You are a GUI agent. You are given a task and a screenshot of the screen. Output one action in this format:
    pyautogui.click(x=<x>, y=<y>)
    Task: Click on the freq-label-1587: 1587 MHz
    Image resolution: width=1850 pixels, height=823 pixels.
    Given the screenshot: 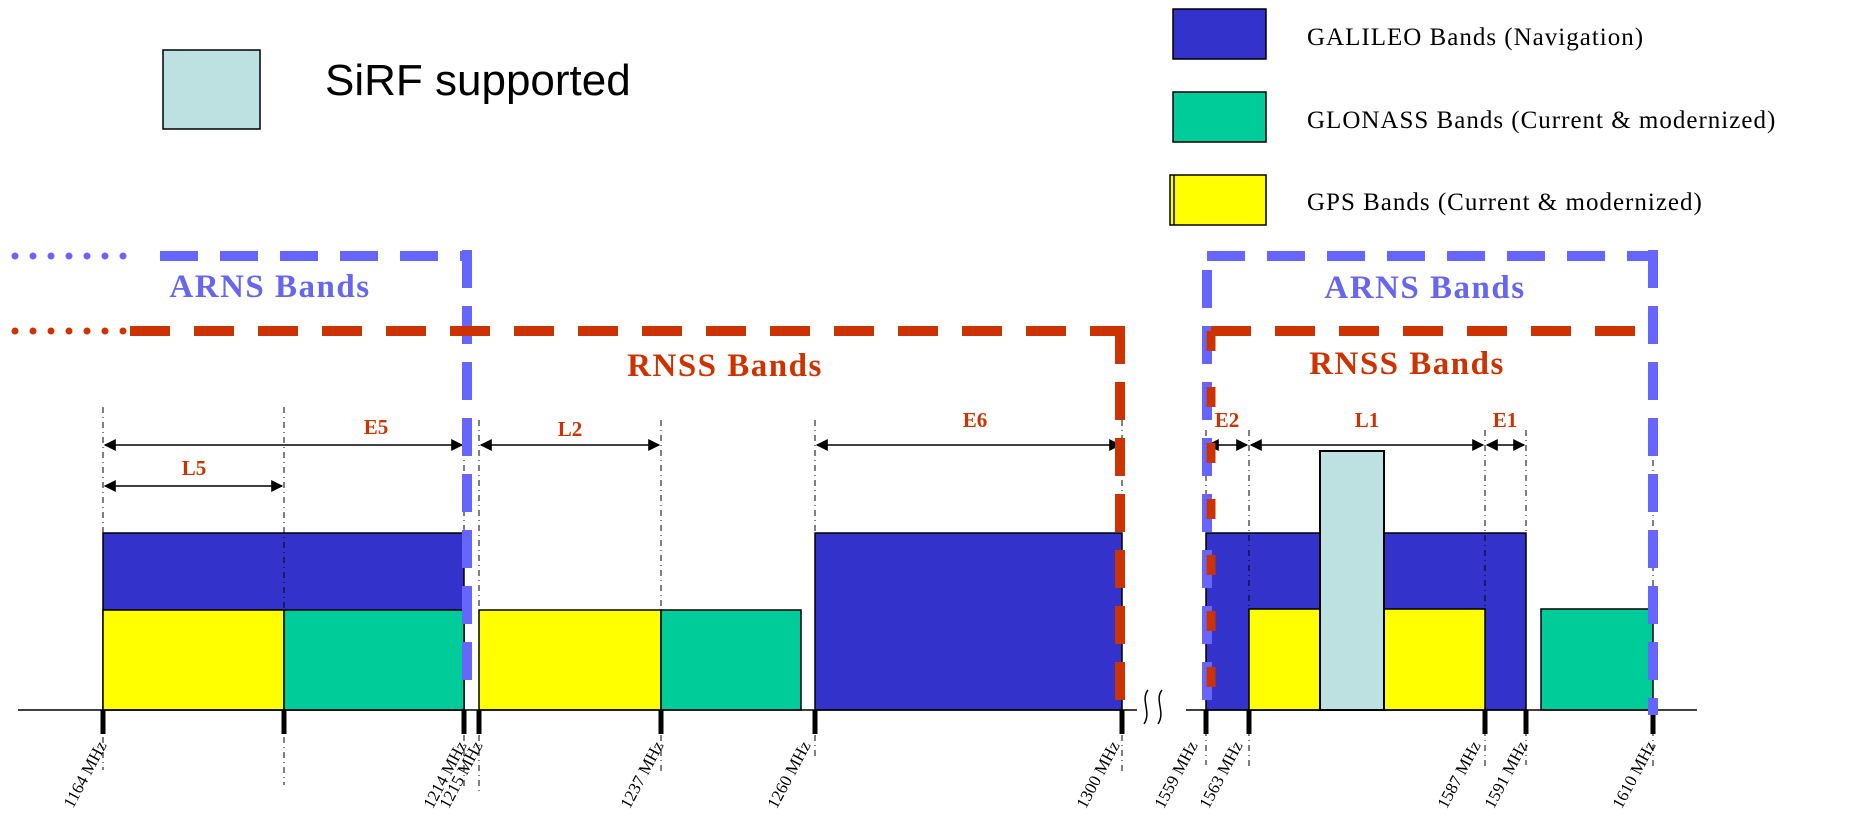 What is the action you would take?
    pyautogui.click(x=1458, y=775)
    